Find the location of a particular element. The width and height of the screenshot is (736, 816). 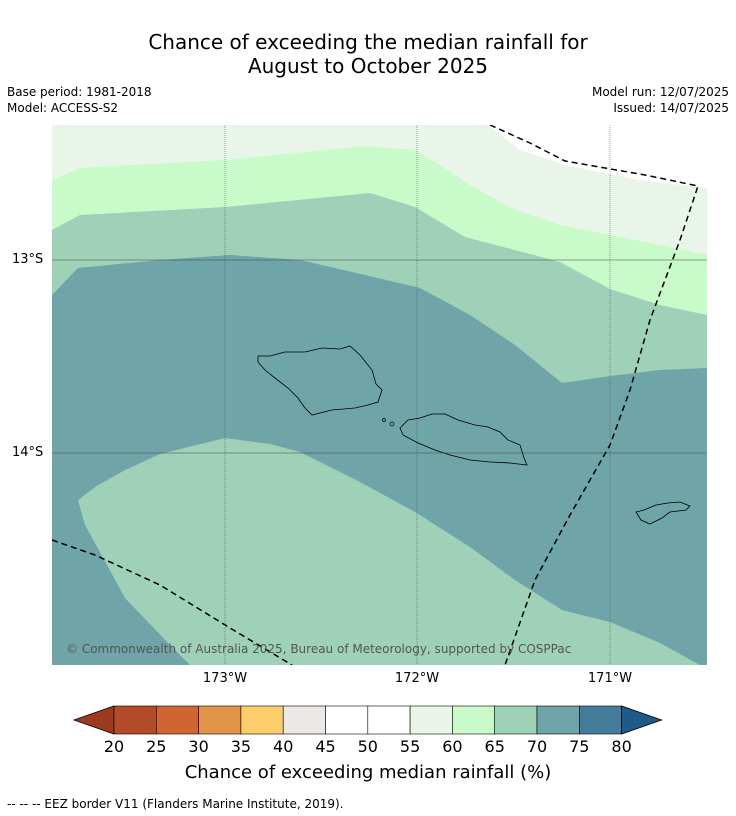

title-line-2: August to October 2025 is located at coordinates (368, 66).